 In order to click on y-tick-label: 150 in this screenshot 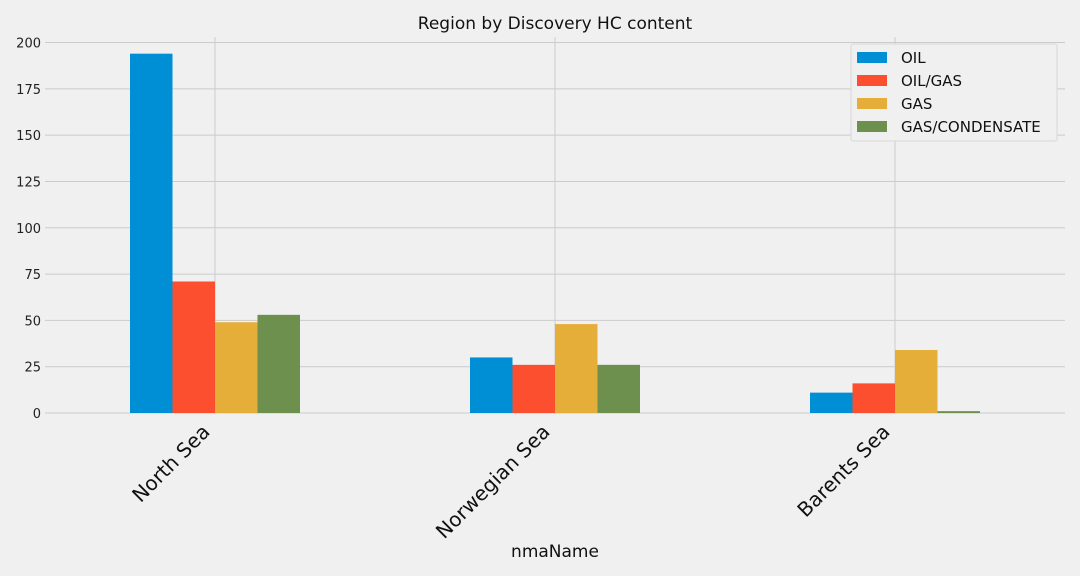, I will do `click(28, 136)`.